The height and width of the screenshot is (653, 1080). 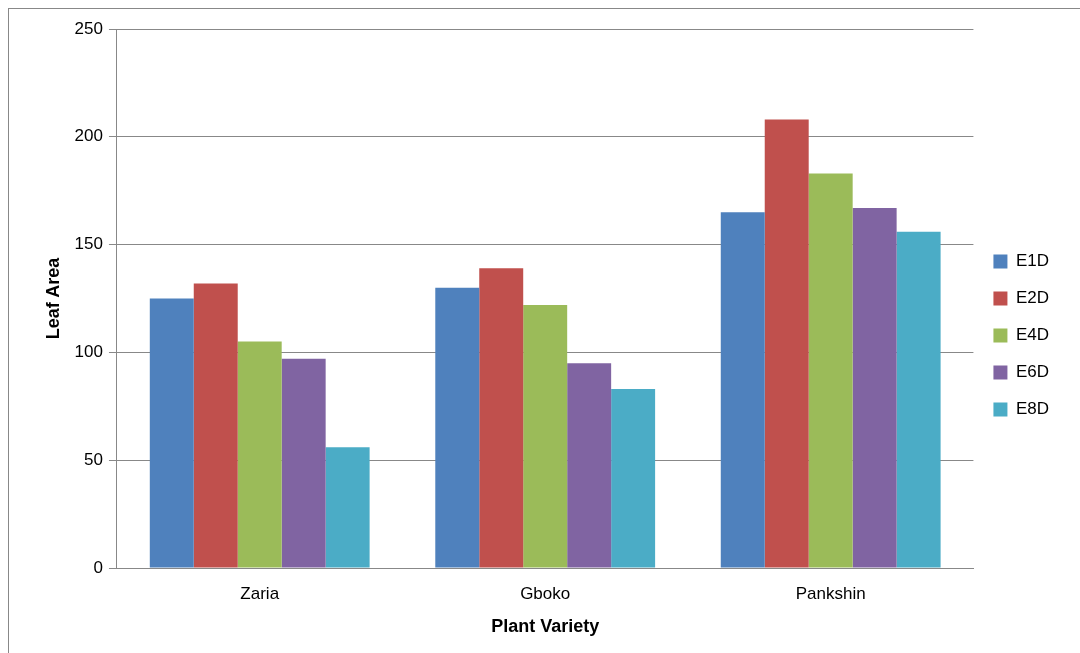 What do you see at coordinates (1032, 261) in the screenshot?
I see `legend-label: E1D` at bounding box center [1032, 261].